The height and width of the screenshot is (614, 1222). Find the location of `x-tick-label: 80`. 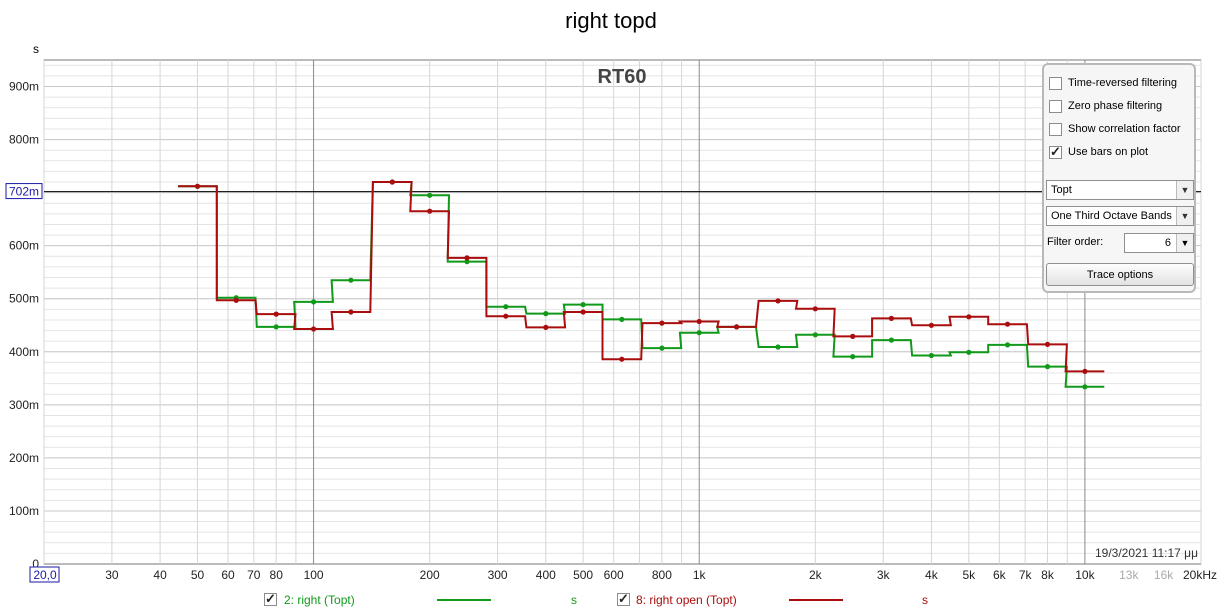

x-tick-label: 80 is located at coordinates (277, 575).